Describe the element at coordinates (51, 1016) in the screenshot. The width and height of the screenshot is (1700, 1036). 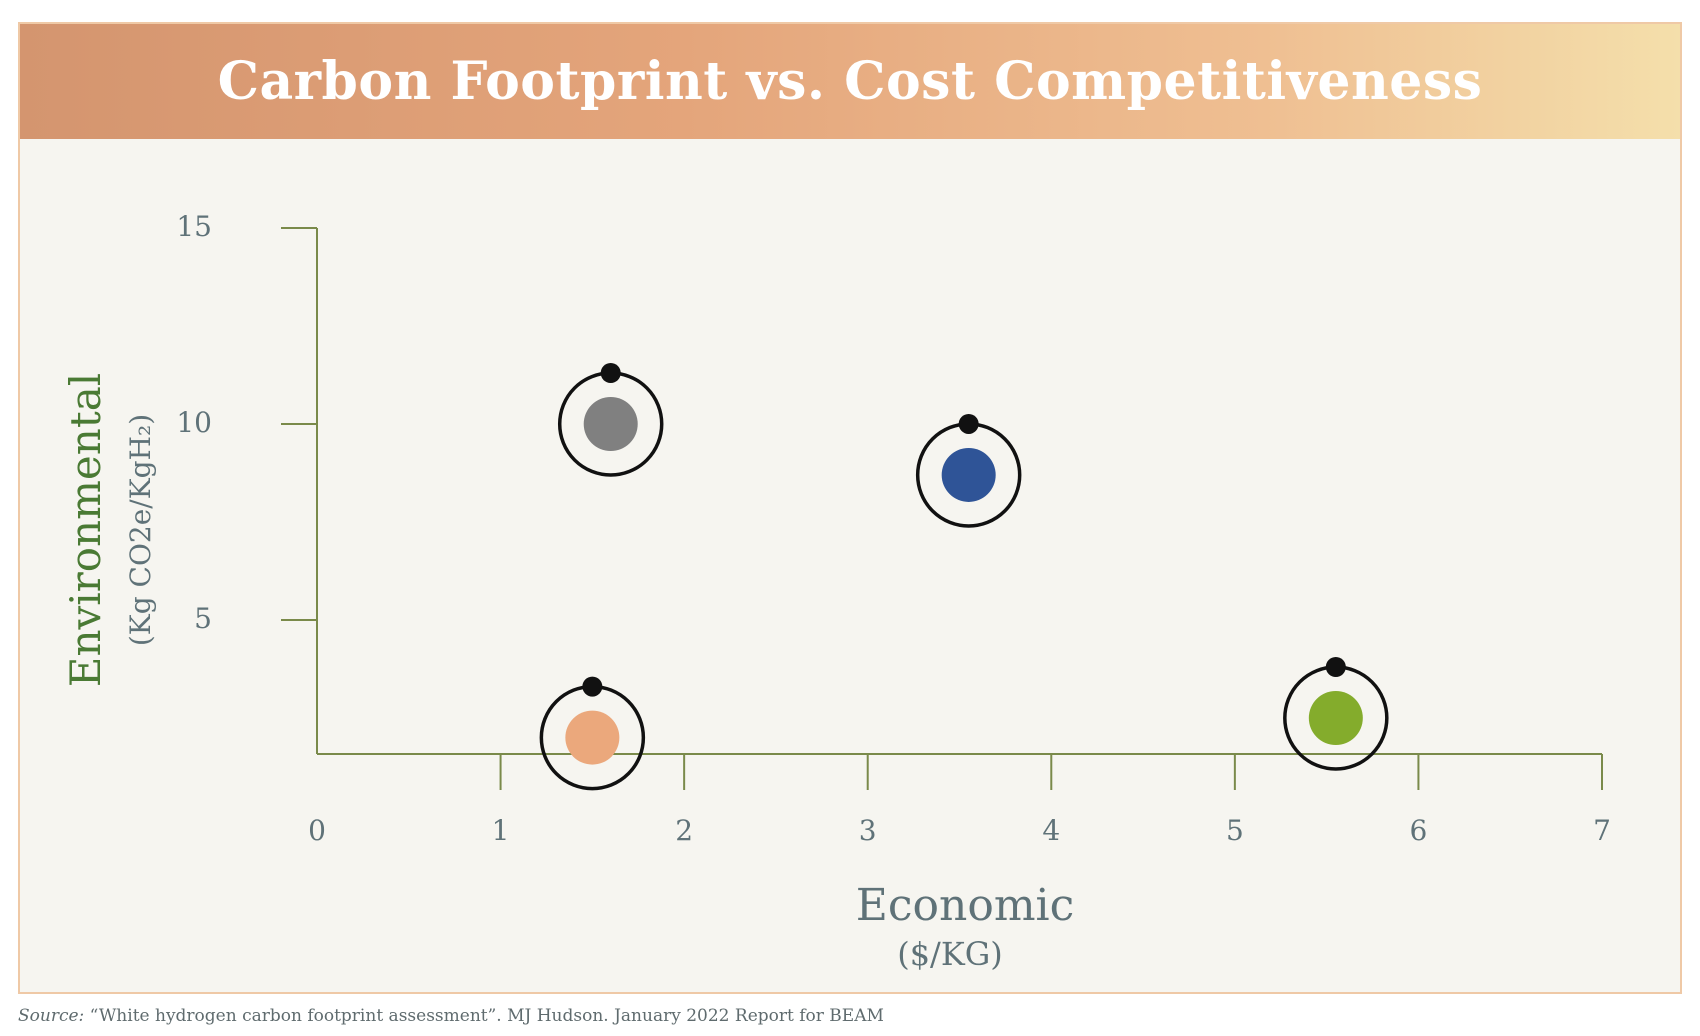
I see `source-label: Source:` at that location.